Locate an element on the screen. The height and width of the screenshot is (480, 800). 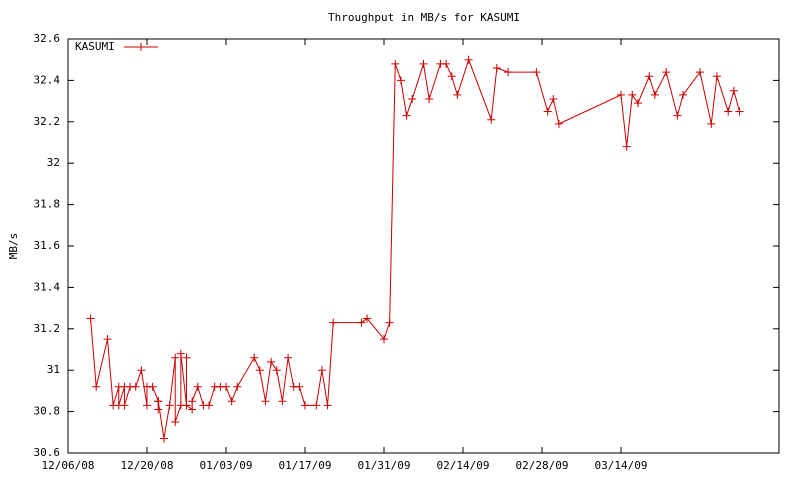
legend-label: KASUMI is located at coordinates (95, 46).